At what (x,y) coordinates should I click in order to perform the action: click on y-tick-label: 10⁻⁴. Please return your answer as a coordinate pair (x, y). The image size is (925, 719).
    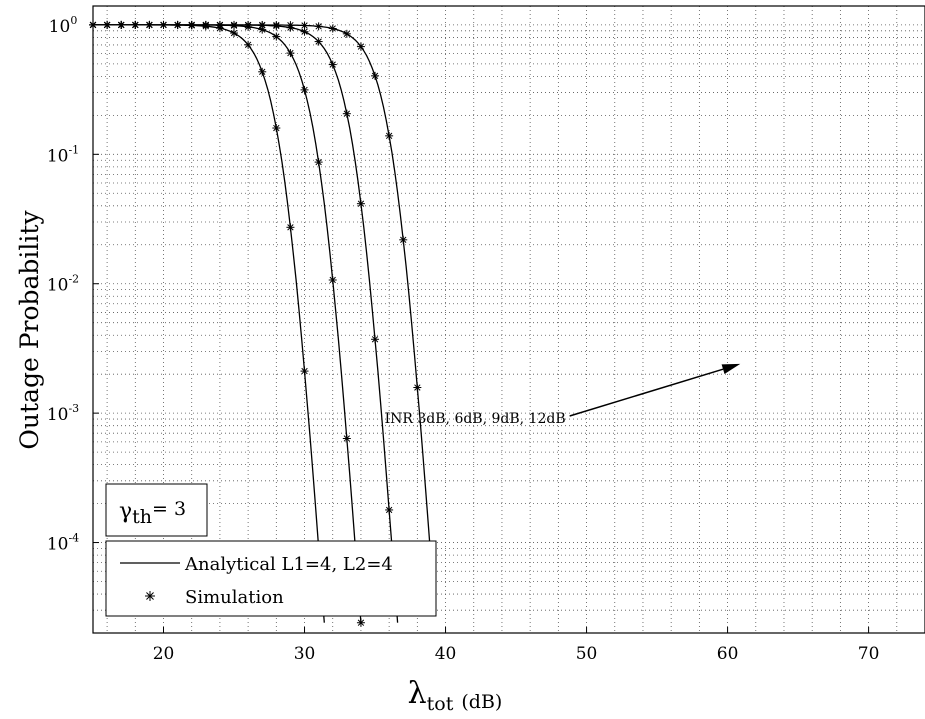
    Looking at the image, I should click on (63, 543).